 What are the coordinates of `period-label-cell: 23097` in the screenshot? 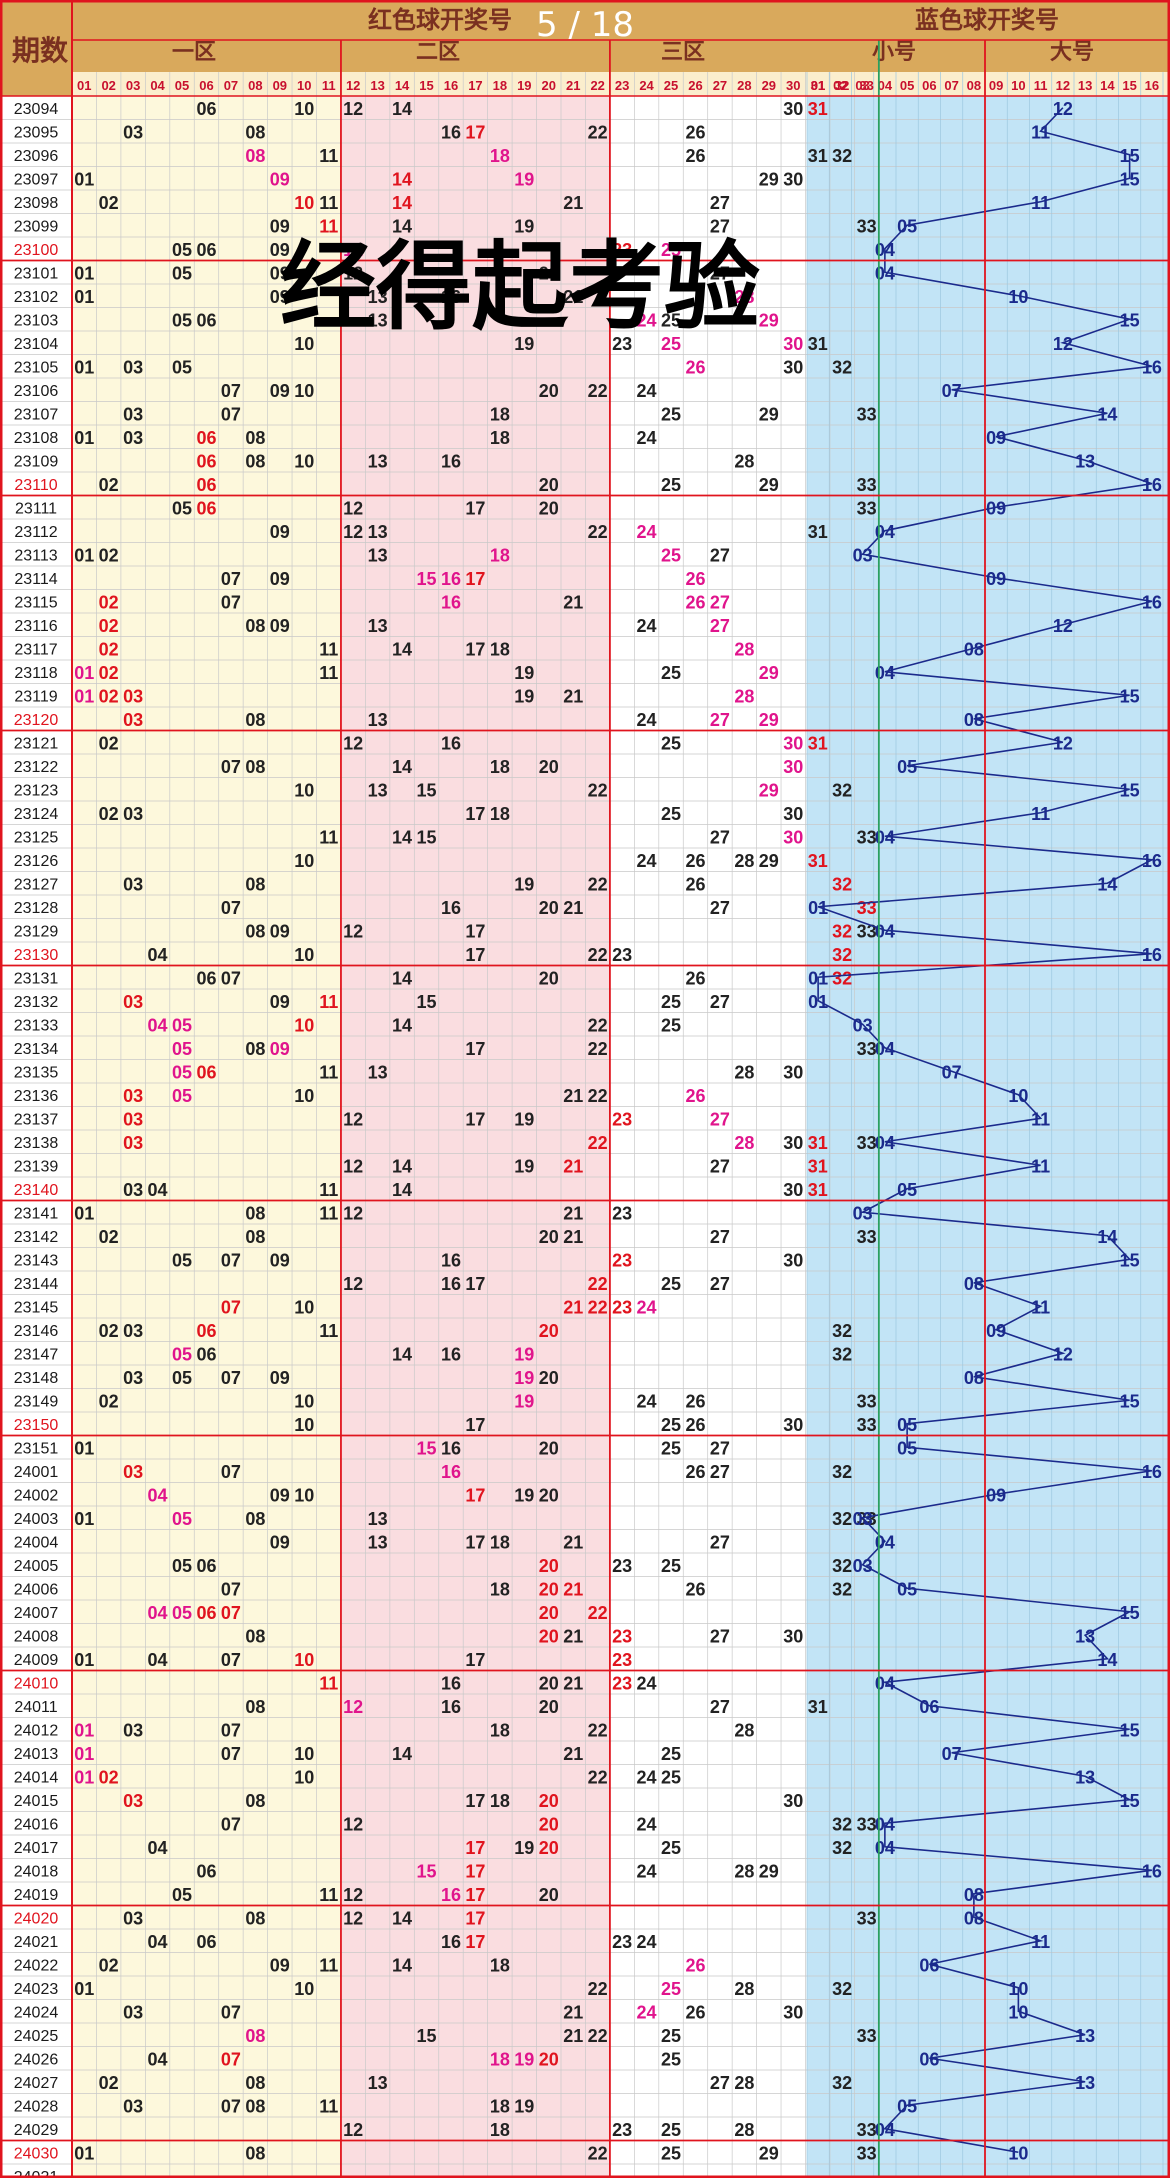 It's located at (36, 179).